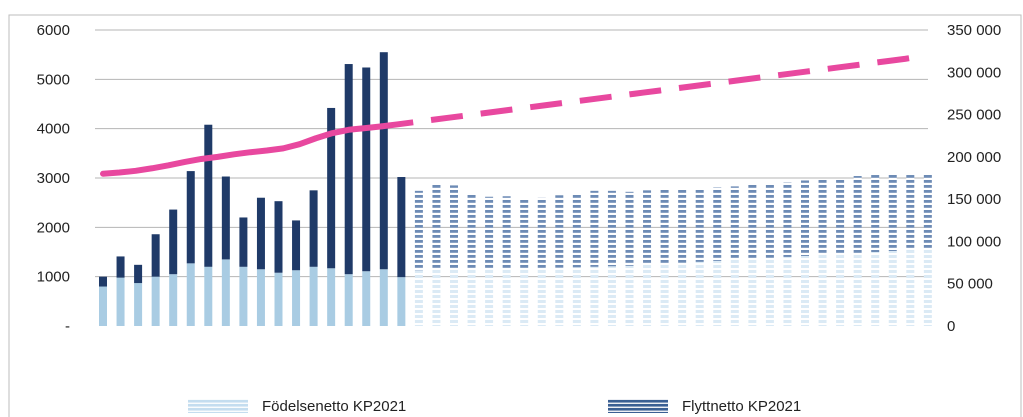 The height and width of the screenshot is (417, 1023). I want to click on left-tick-label: 6000, so click(53, 30).